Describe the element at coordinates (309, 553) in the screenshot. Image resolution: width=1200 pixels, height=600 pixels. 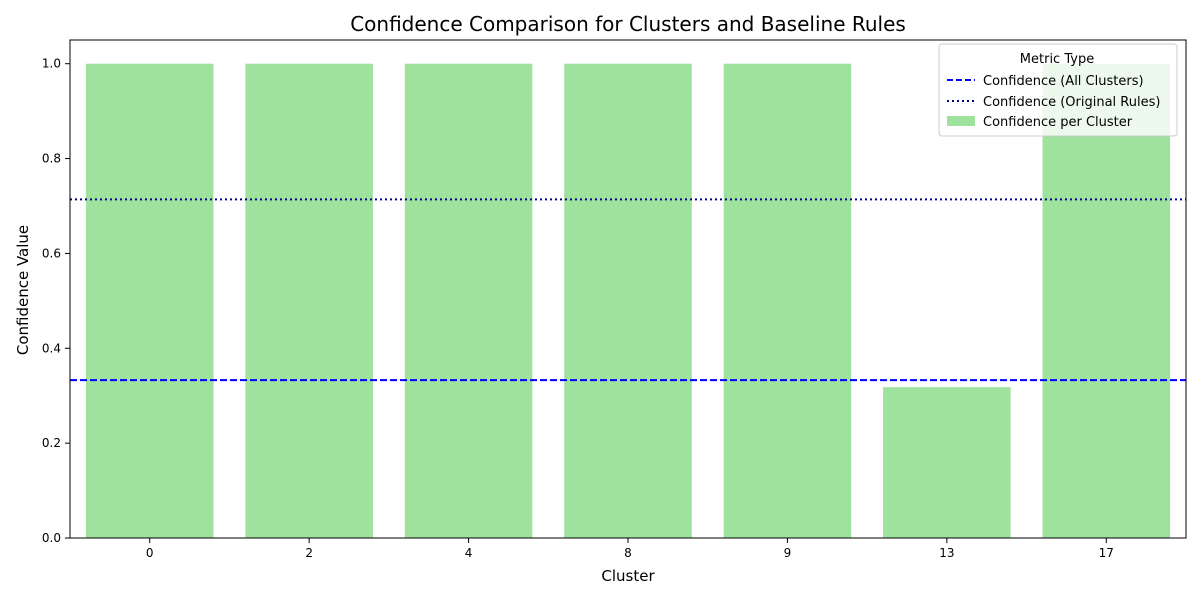
I see `x-tick-label: 2` at that location.